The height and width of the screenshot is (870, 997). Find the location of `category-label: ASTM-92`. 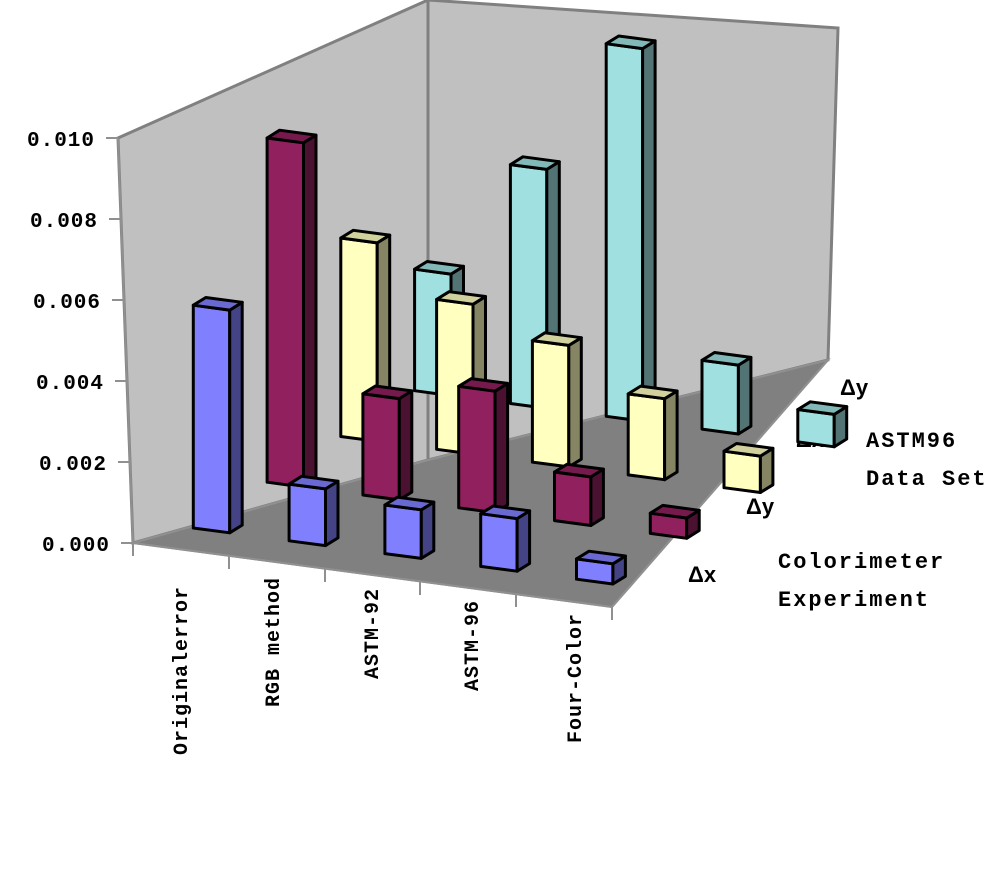

category-label: ASTM-92 is located at coordinates (373, 633).